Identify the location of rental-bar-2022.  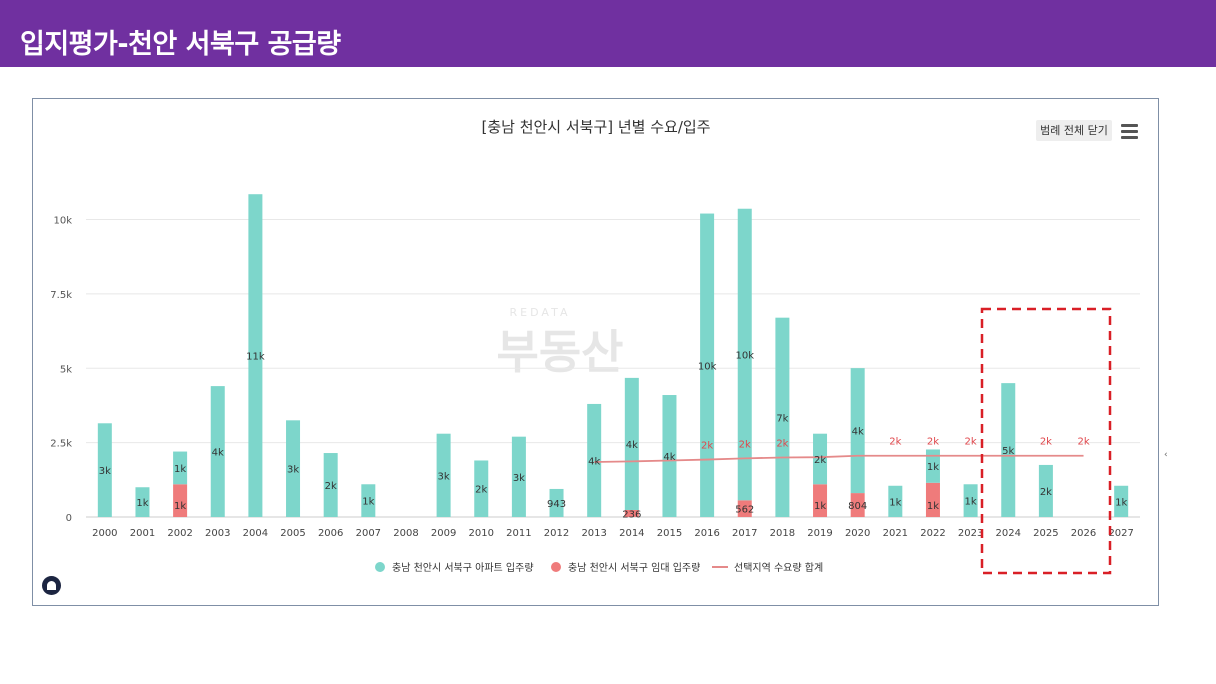
(932, 499).